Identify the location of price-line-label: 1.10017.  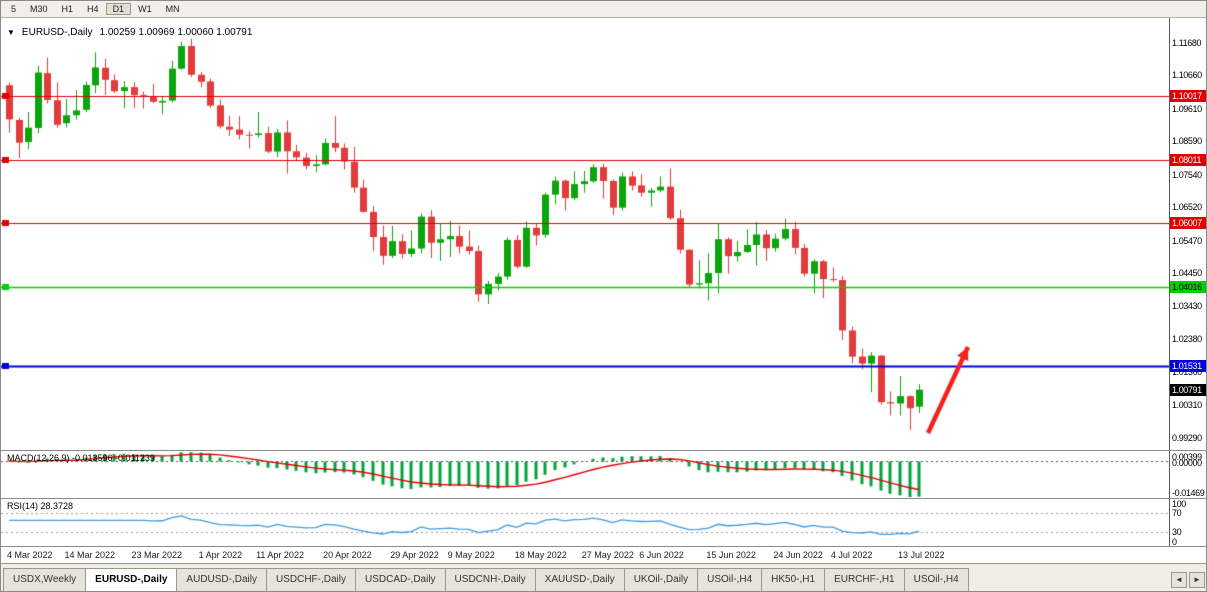
(1188, 95).